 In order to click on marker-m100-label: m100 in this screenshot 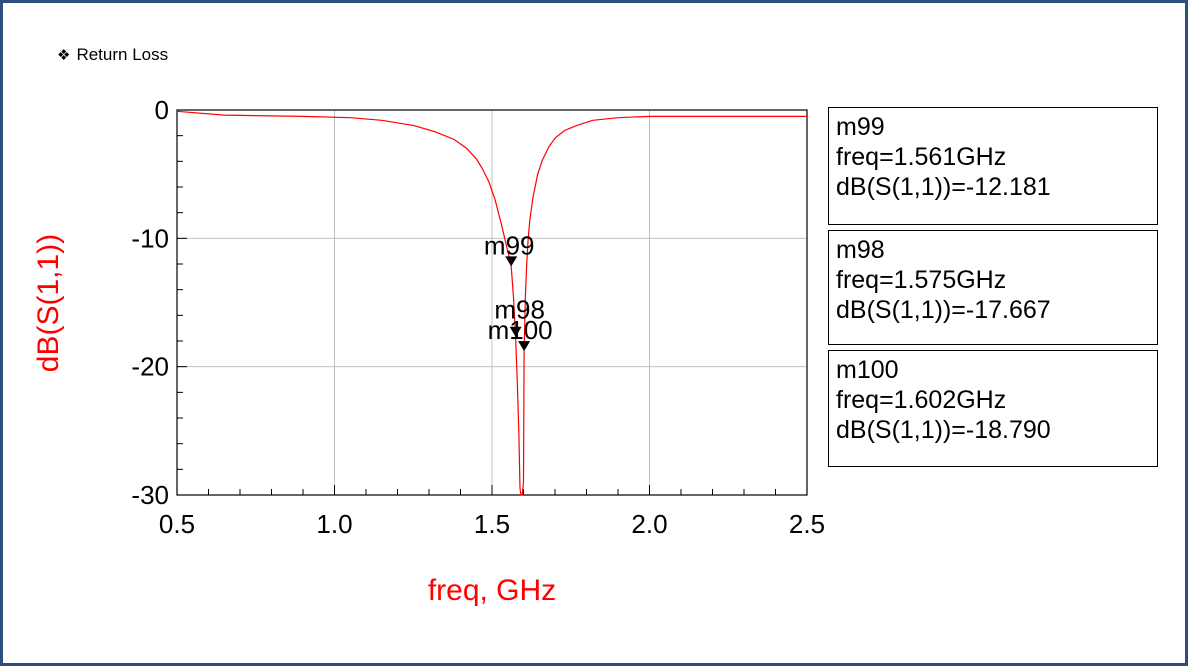, I will do `click(520, 330)`.